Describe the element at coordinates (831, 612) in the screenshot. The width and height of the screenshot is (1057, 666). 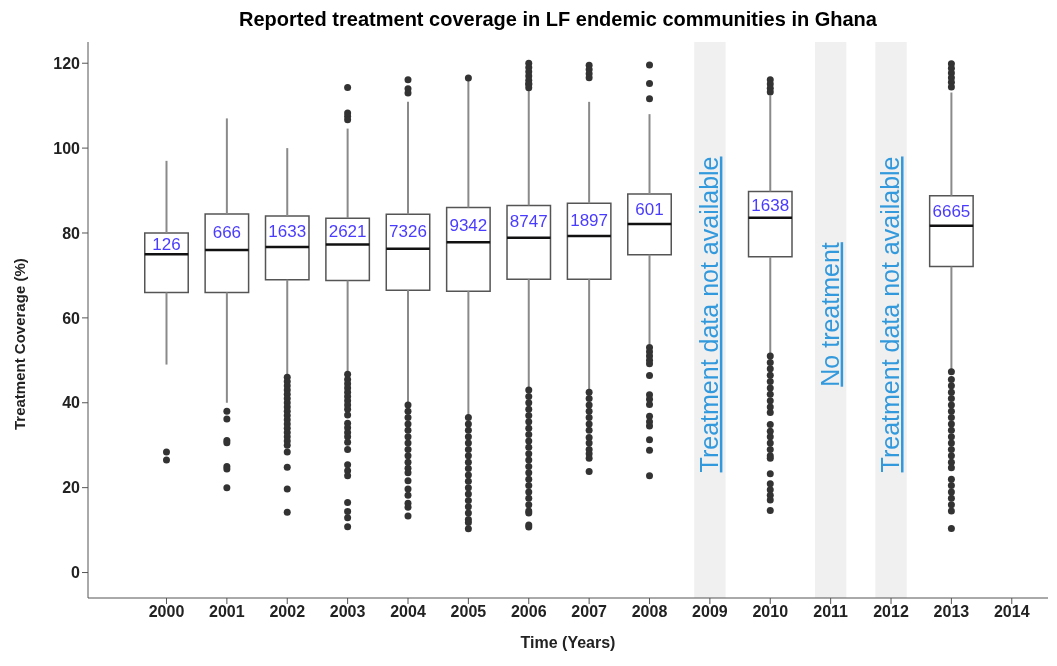
I see `x-tick-label: 2011` at that location.